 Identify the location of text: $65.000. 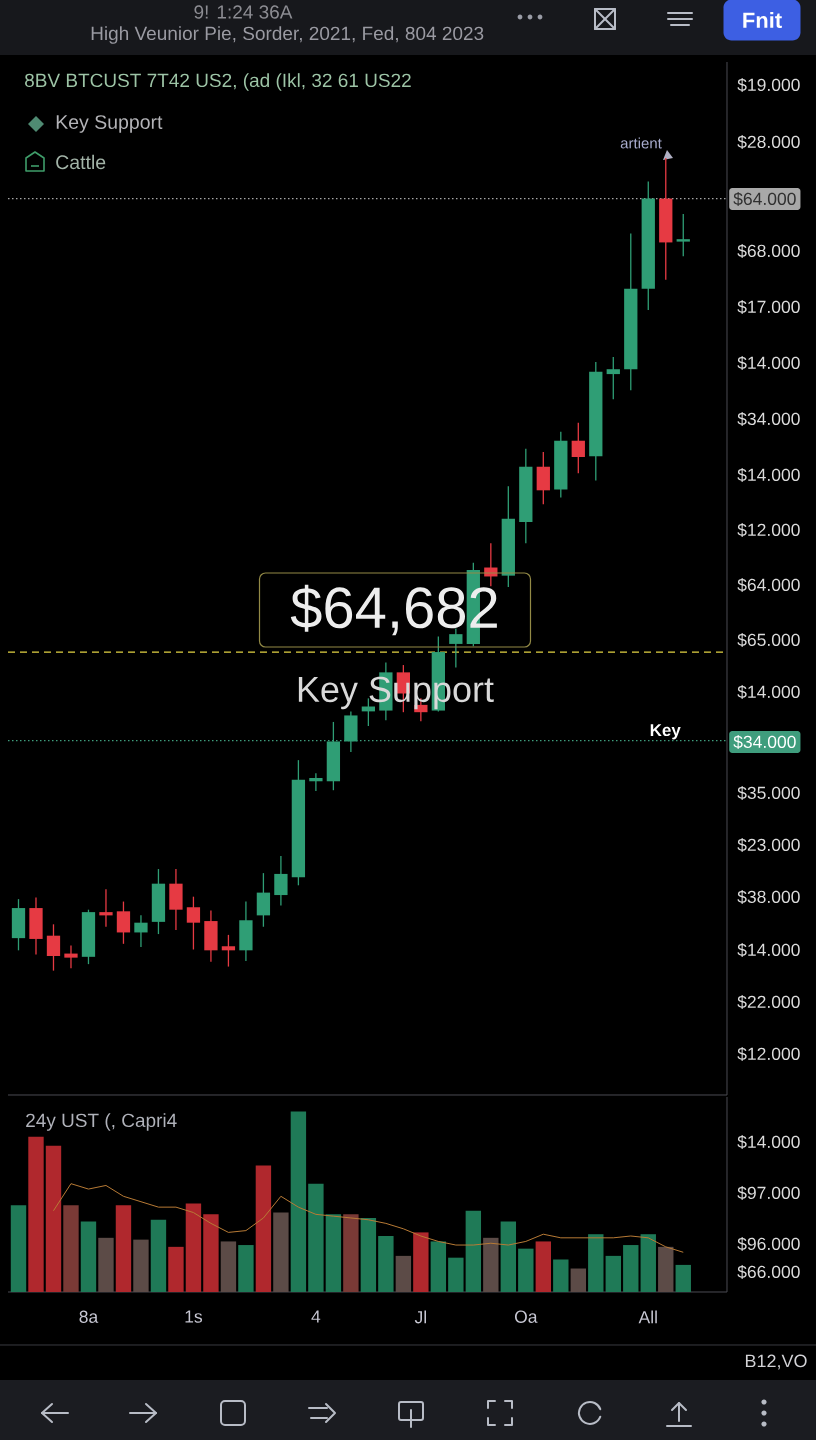
(768, 640).